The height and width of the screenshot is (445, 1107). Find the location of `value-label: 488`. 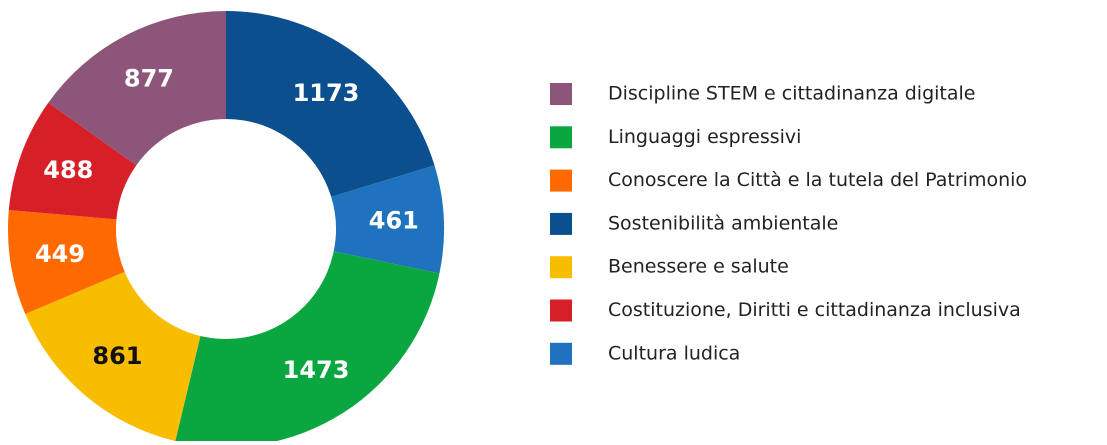

value-label: 488 is located at coordinates (68, 170).